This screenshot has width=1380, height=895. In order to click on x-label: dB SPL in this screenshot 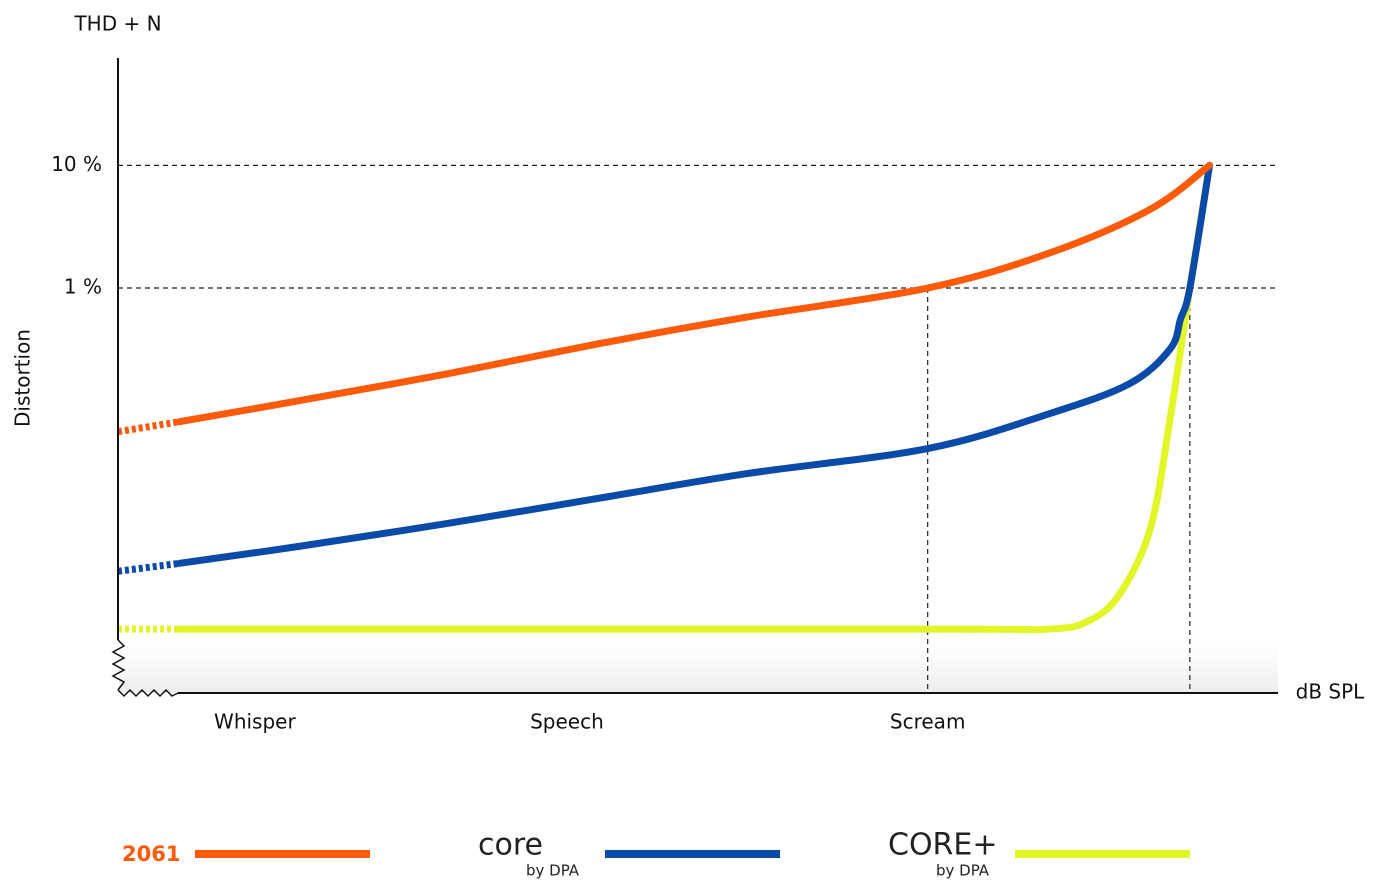, I will do `click(1331, 692)`.